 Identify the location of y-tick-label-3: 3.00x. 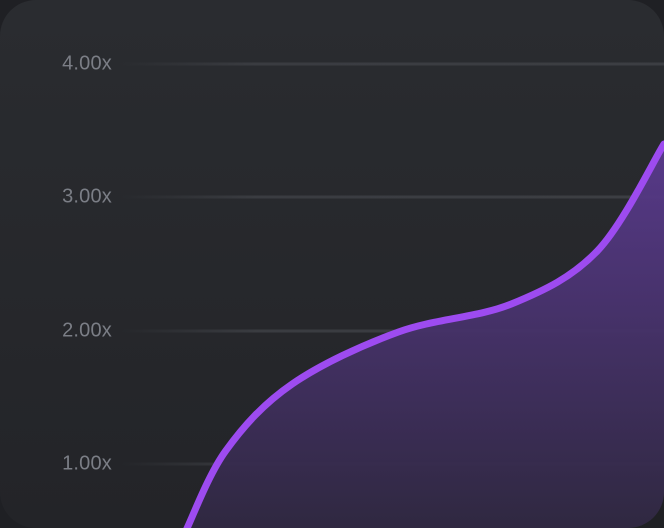
(87, 196).